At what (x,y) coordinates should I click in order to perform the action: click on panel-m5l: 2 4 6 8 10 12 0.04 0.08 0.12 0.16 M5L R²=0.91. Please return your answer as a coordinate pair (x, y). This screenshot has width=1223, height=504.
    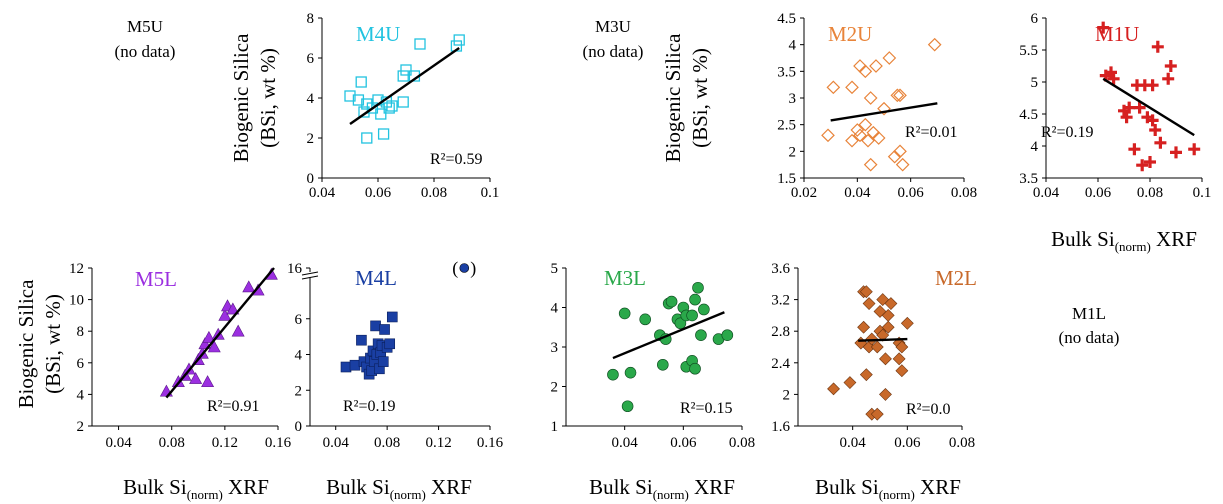
    Looking at the image, I should click on (180, 356).